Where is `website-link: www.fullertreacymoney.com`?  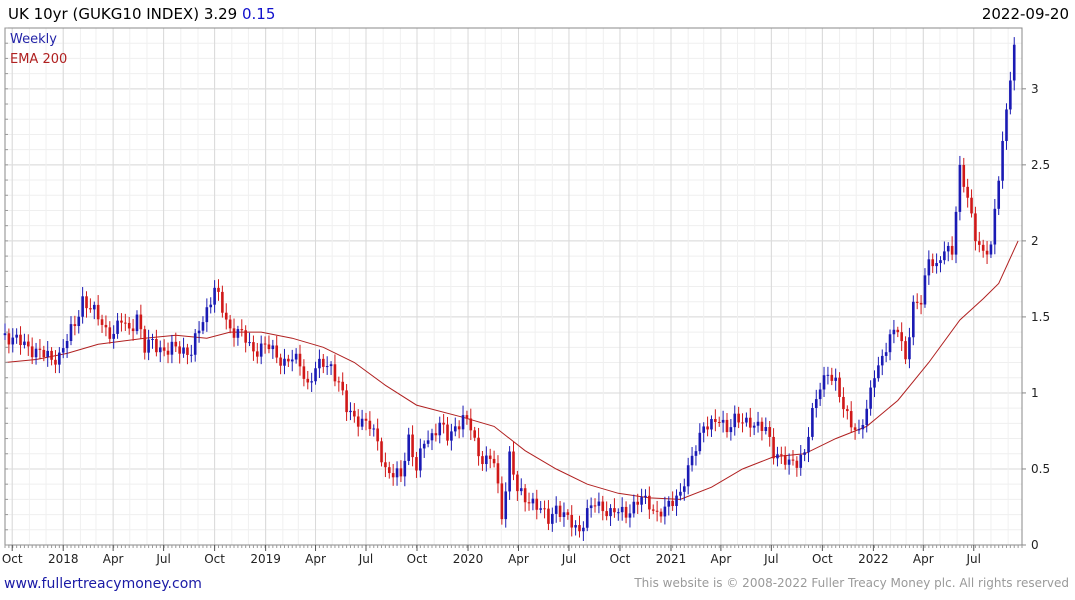
website-link: www.fullertreacymoney.com is located at coordinates (103, 584).